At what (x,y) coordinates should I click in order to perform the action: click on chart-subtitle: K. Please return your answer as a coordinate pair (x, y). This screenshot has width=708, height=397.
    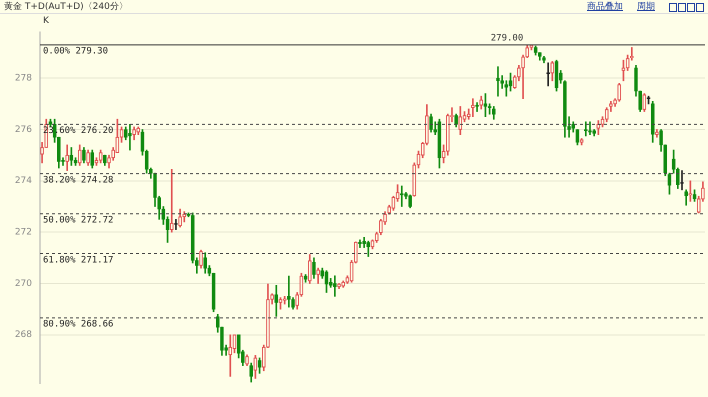
    Looking at the image, I should click on (46, 21).